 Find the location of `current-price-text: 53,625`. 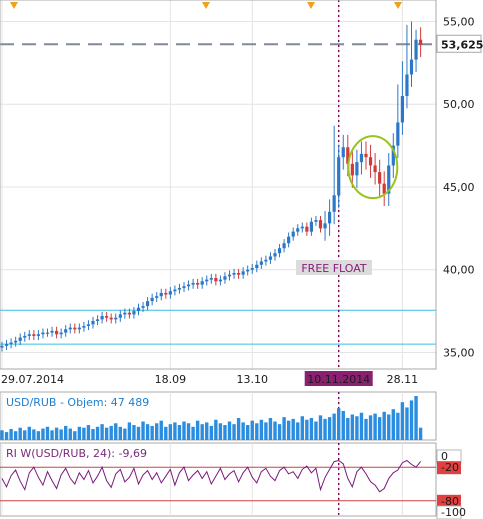

current-price-text: 53,625 is located at coordinates (462, 44).